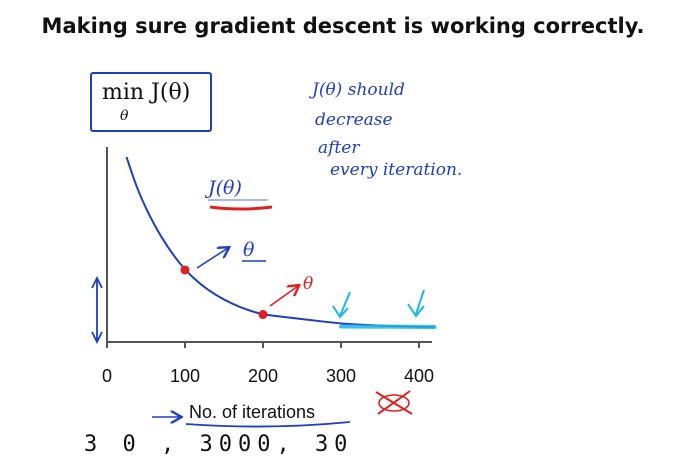  What do you see at coordinates (358, 90) in the screenshot?
I see `note-line-1: J(θ) should` at bounding box center [358, 90].